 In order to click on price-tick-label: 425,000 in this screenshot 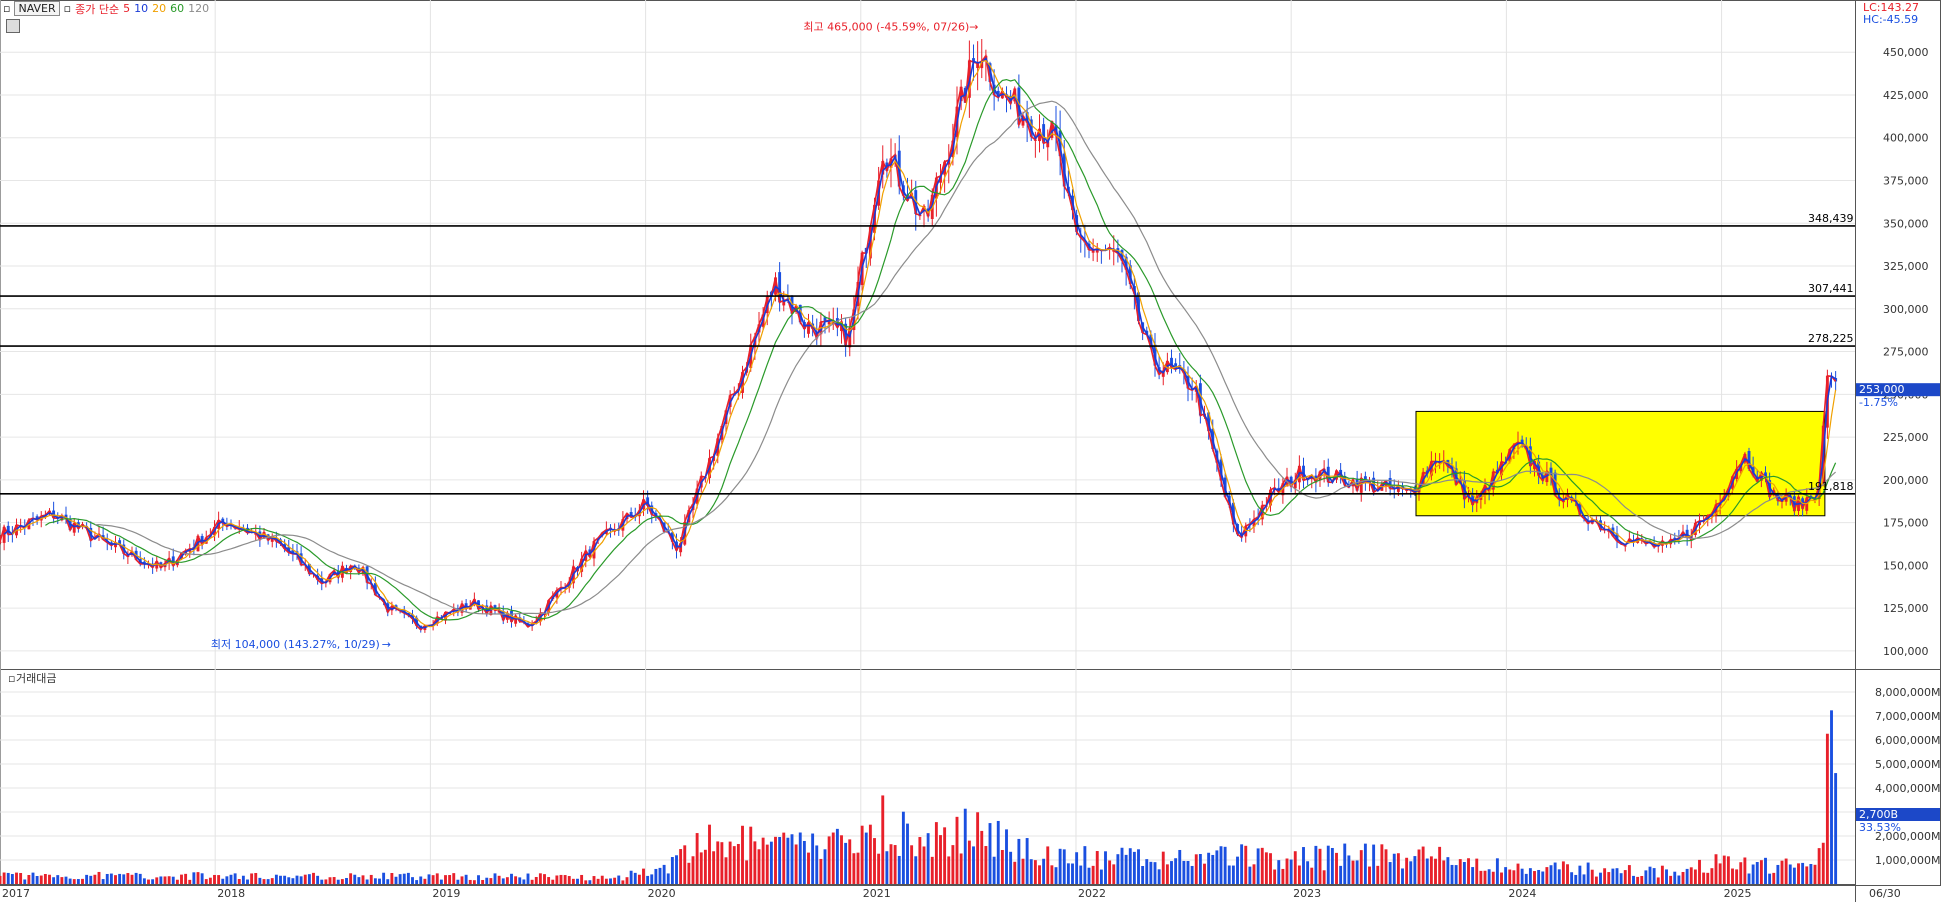, I will do `click(1906, 95)`.